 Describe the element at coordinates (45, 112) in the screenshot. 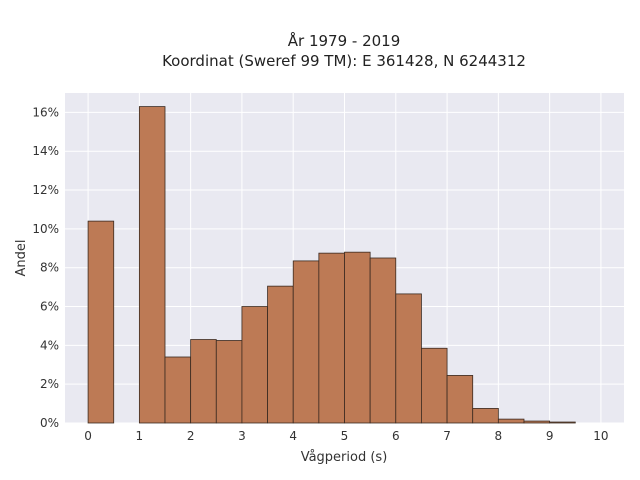

I see `y-tick-label-8: 16%` at that location.